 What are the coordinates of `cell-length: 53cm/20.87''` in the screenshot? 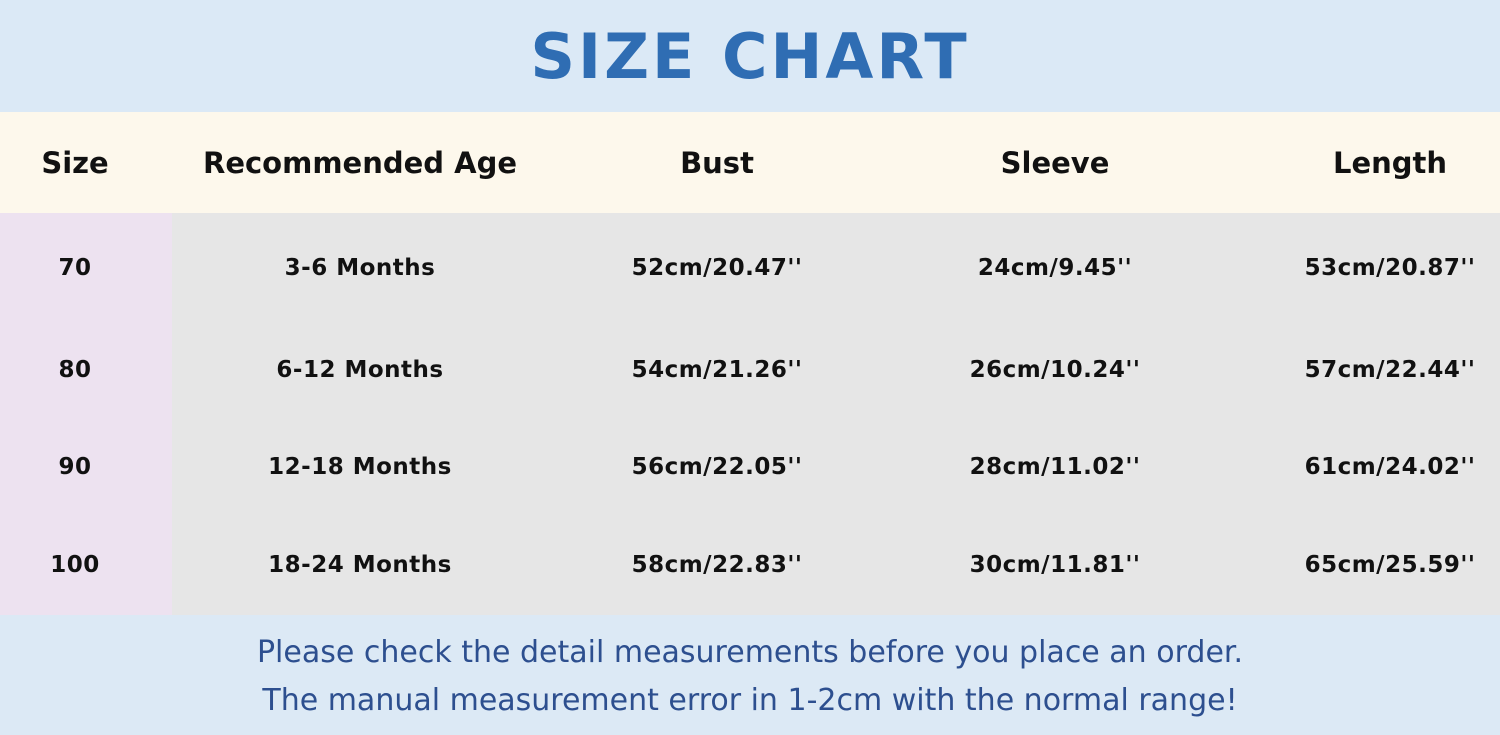 It's located at (1390, 268).